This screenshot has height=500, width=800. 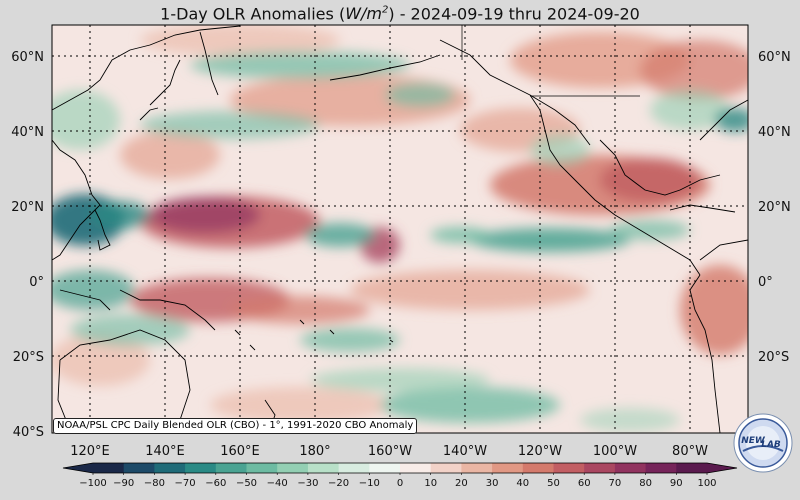 What do you see at coordinates (690, 451) in the screenshot?
I see `lon-label: 80°W` at bounding box center [690, 451].